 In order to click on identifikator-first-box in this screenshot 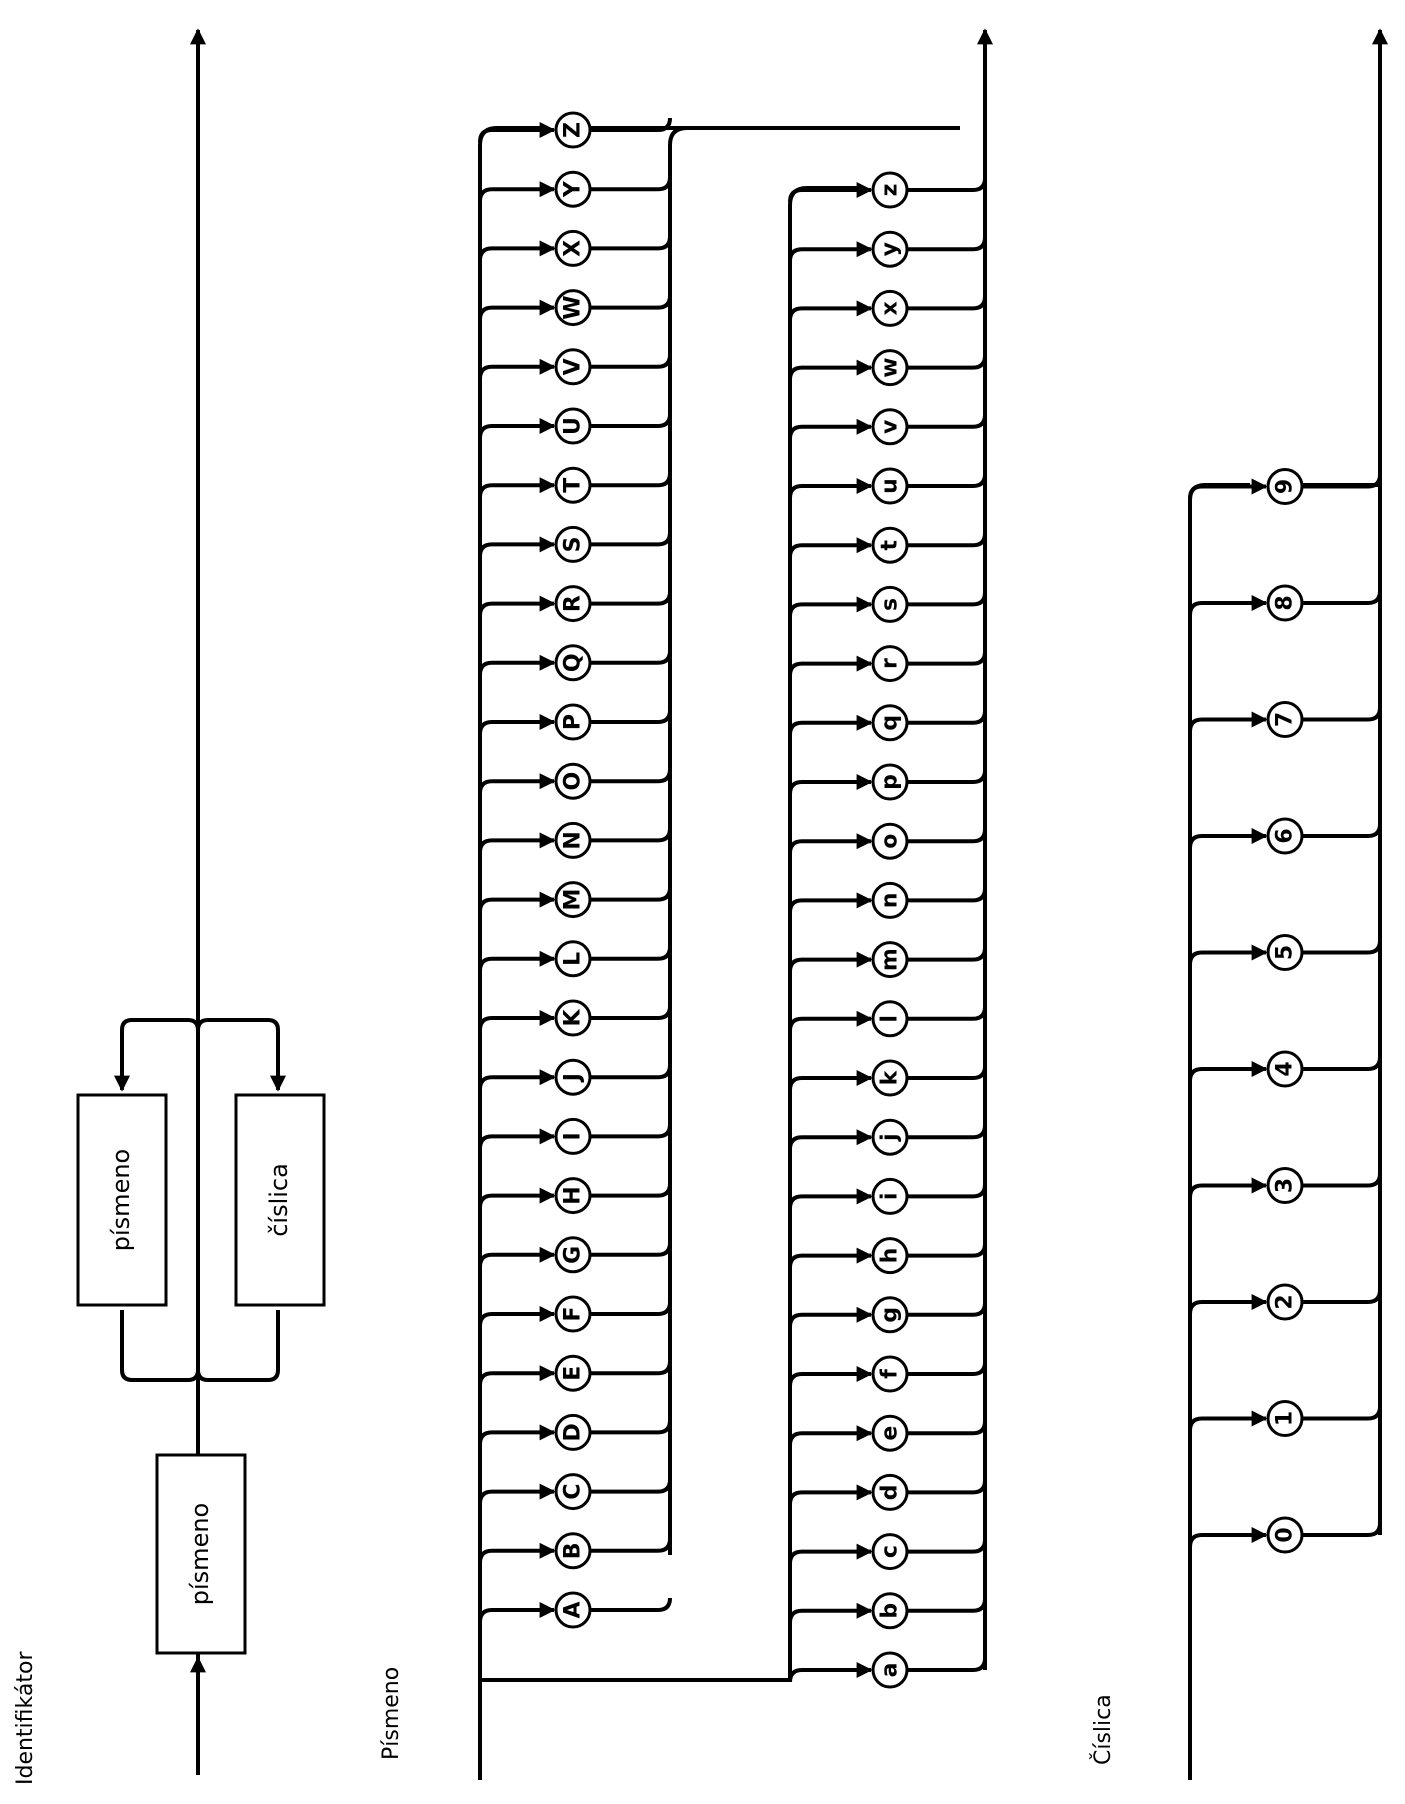, I will do `click(201, 1554)`.